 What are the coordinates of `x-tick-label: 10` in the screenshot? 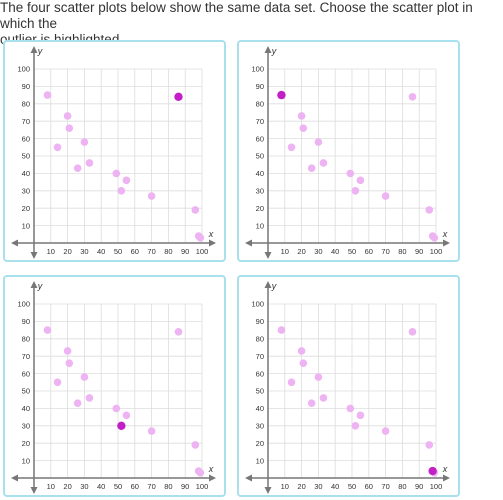 It's located at (285, 251).